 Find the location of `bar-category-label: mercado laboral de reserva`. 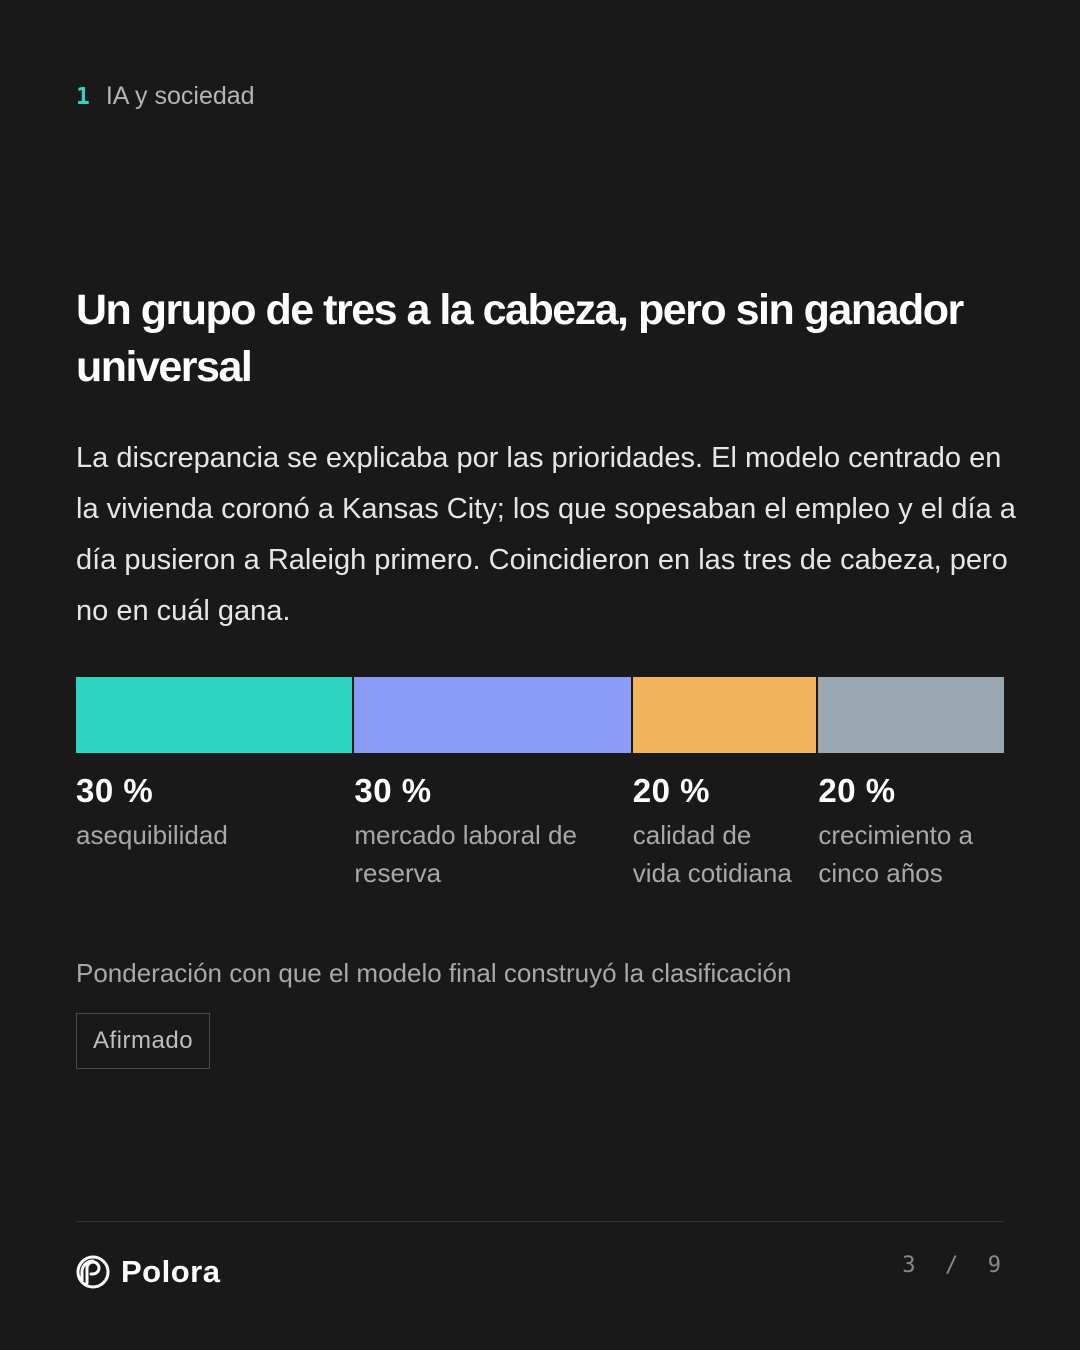

bar-category-label: mercado laboral de reserva is located at coordinates (465, 854).